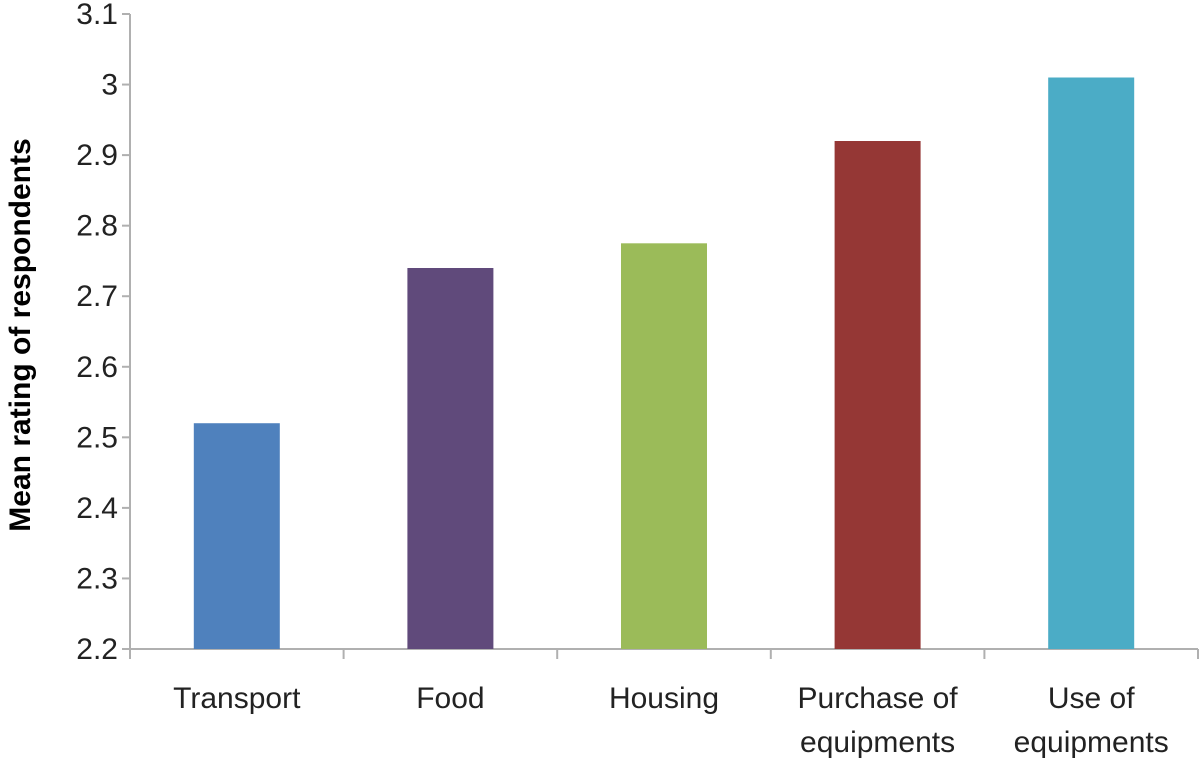 This screenshot has height=764, width=1200. Describe the element at coordinates (20, 334) in the screenshot. I see `y-axis-title: Mean rating of respondents` at that location.